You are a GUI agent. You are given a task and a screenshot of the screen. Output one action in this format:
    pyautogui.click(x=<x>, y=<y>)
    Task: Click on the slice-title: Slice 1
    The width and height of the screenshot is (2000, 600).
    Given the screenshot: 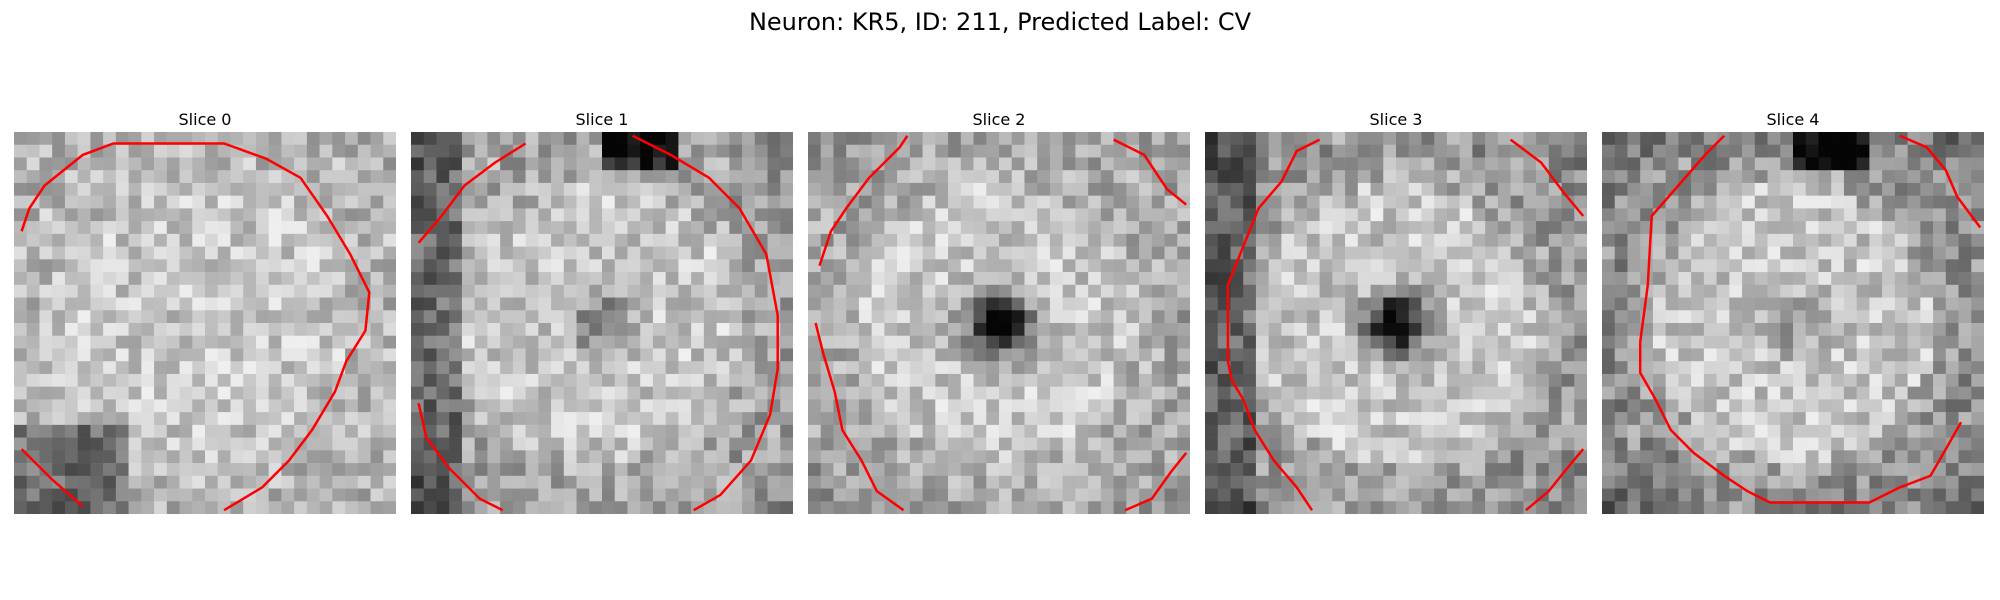 What is the action you would take?
    pyautogui.click(x=602, y=119)
    